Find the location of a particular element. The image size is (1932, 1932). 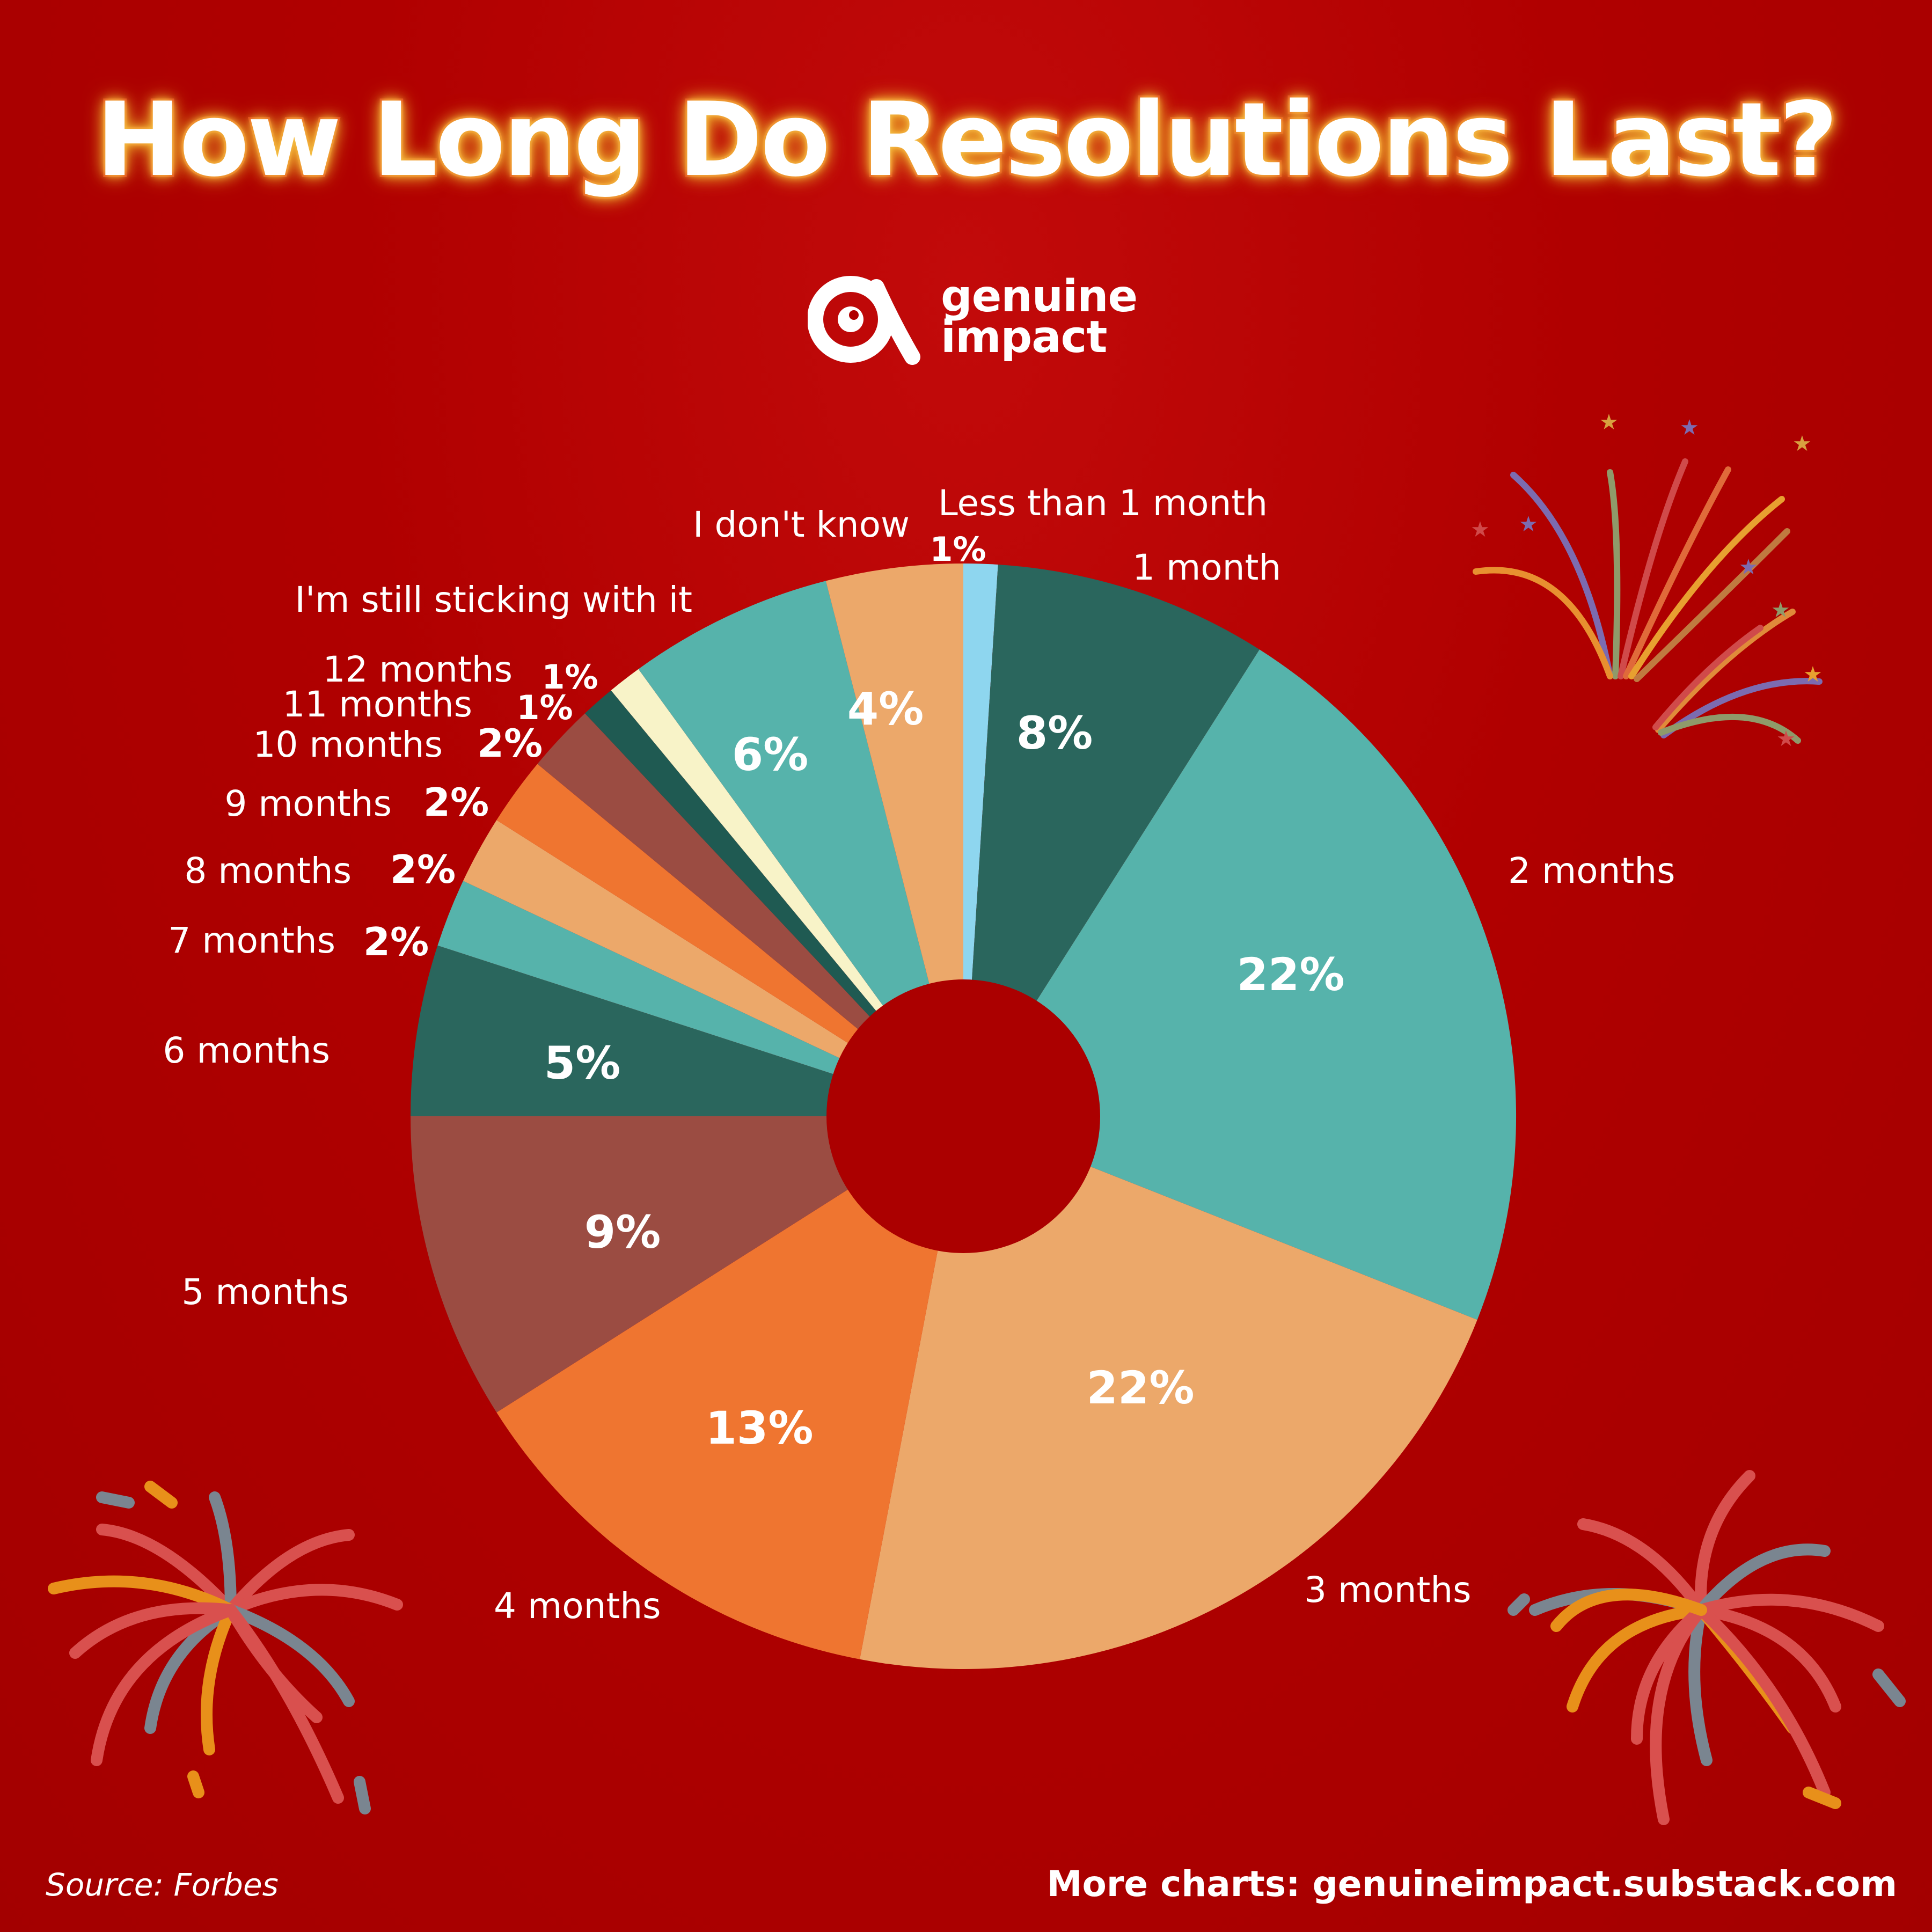

slice-category-label: 8 months is located at coordinates (268, 870).